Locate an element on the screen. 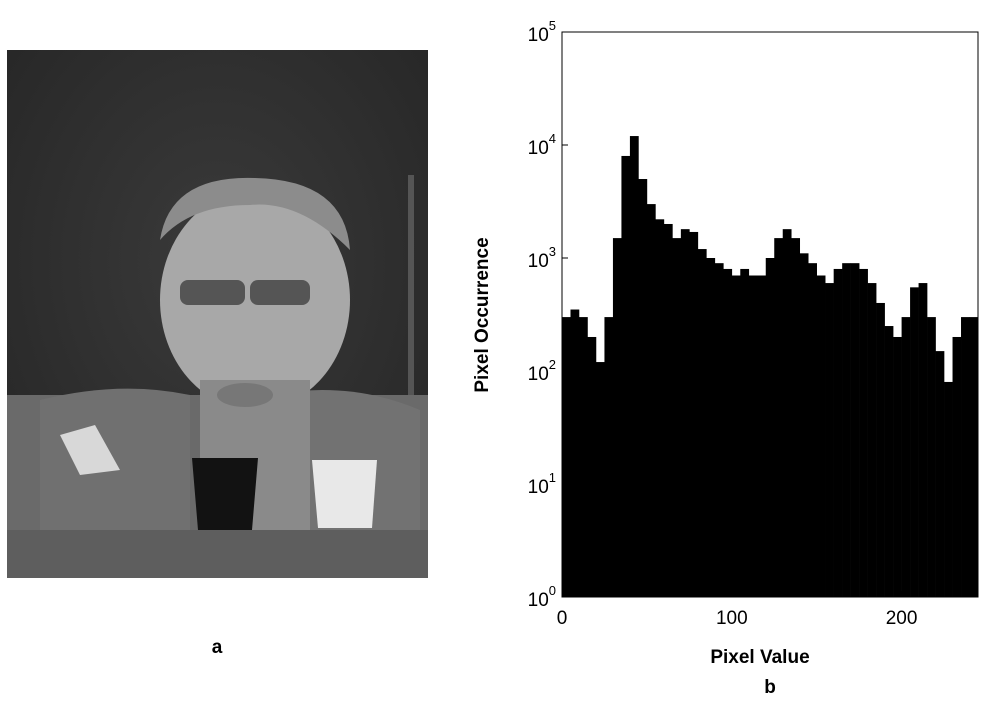 The height and width of the screenshot is (709, 981). chart-caption: b is located at coordinates (770, 687).